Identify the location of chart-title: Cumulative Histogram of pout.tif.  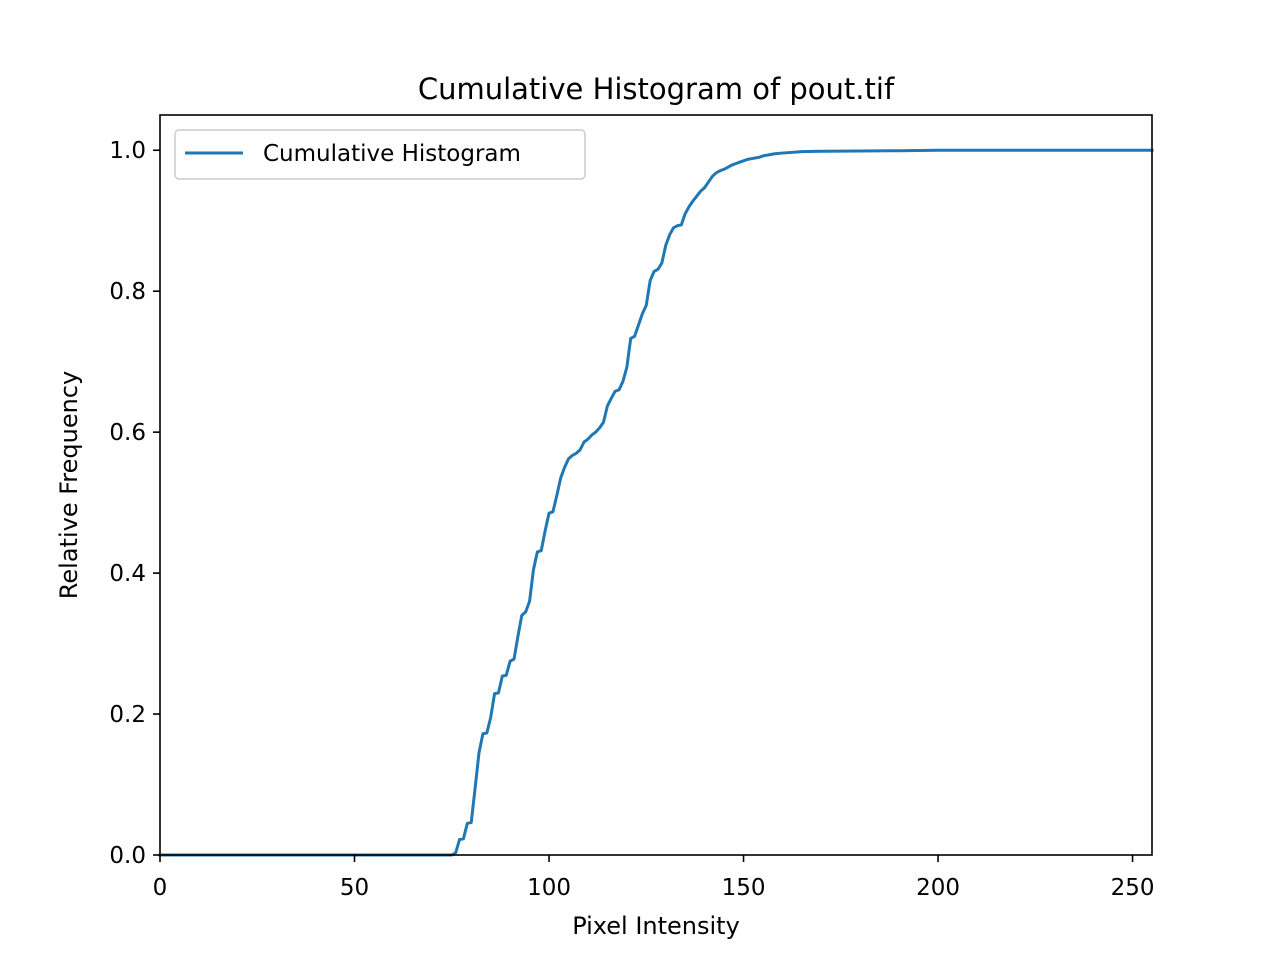
(656, 89).